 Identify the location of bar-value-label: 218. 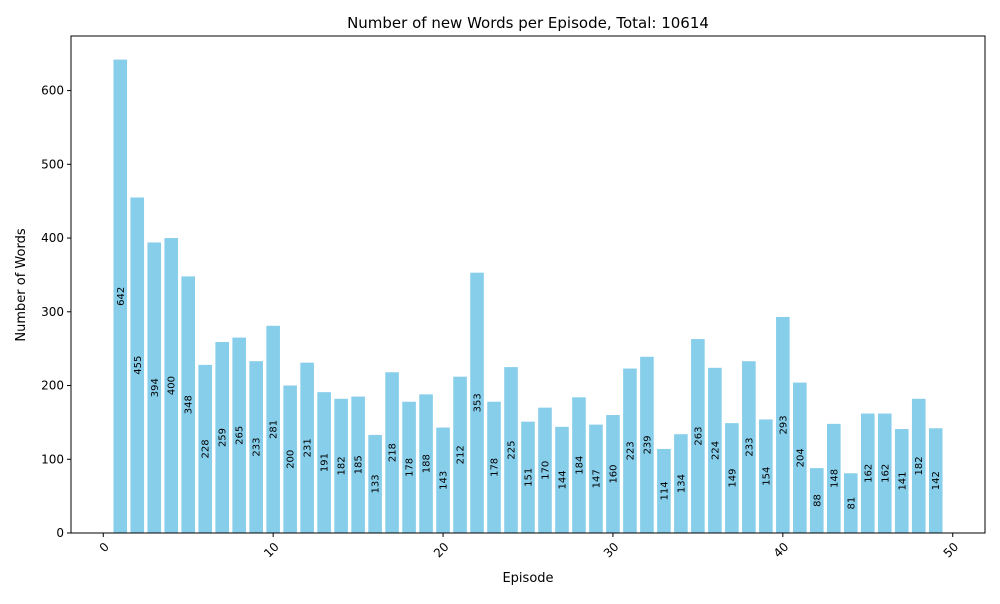
(393, 452).